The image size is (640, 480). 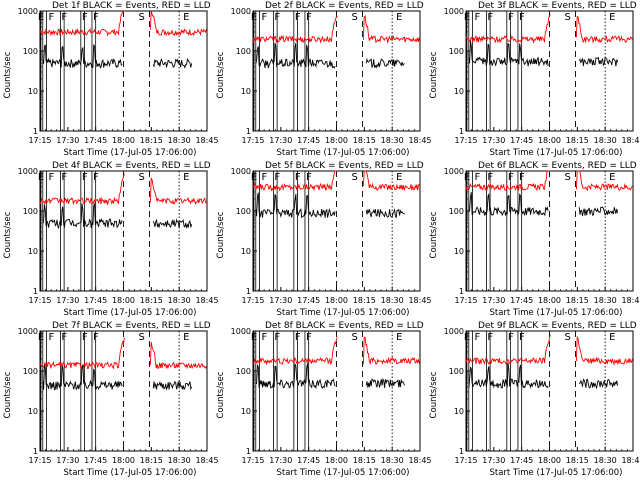 I want to click on y-axis-label: Counts/sec, so click(x=434, y=395).